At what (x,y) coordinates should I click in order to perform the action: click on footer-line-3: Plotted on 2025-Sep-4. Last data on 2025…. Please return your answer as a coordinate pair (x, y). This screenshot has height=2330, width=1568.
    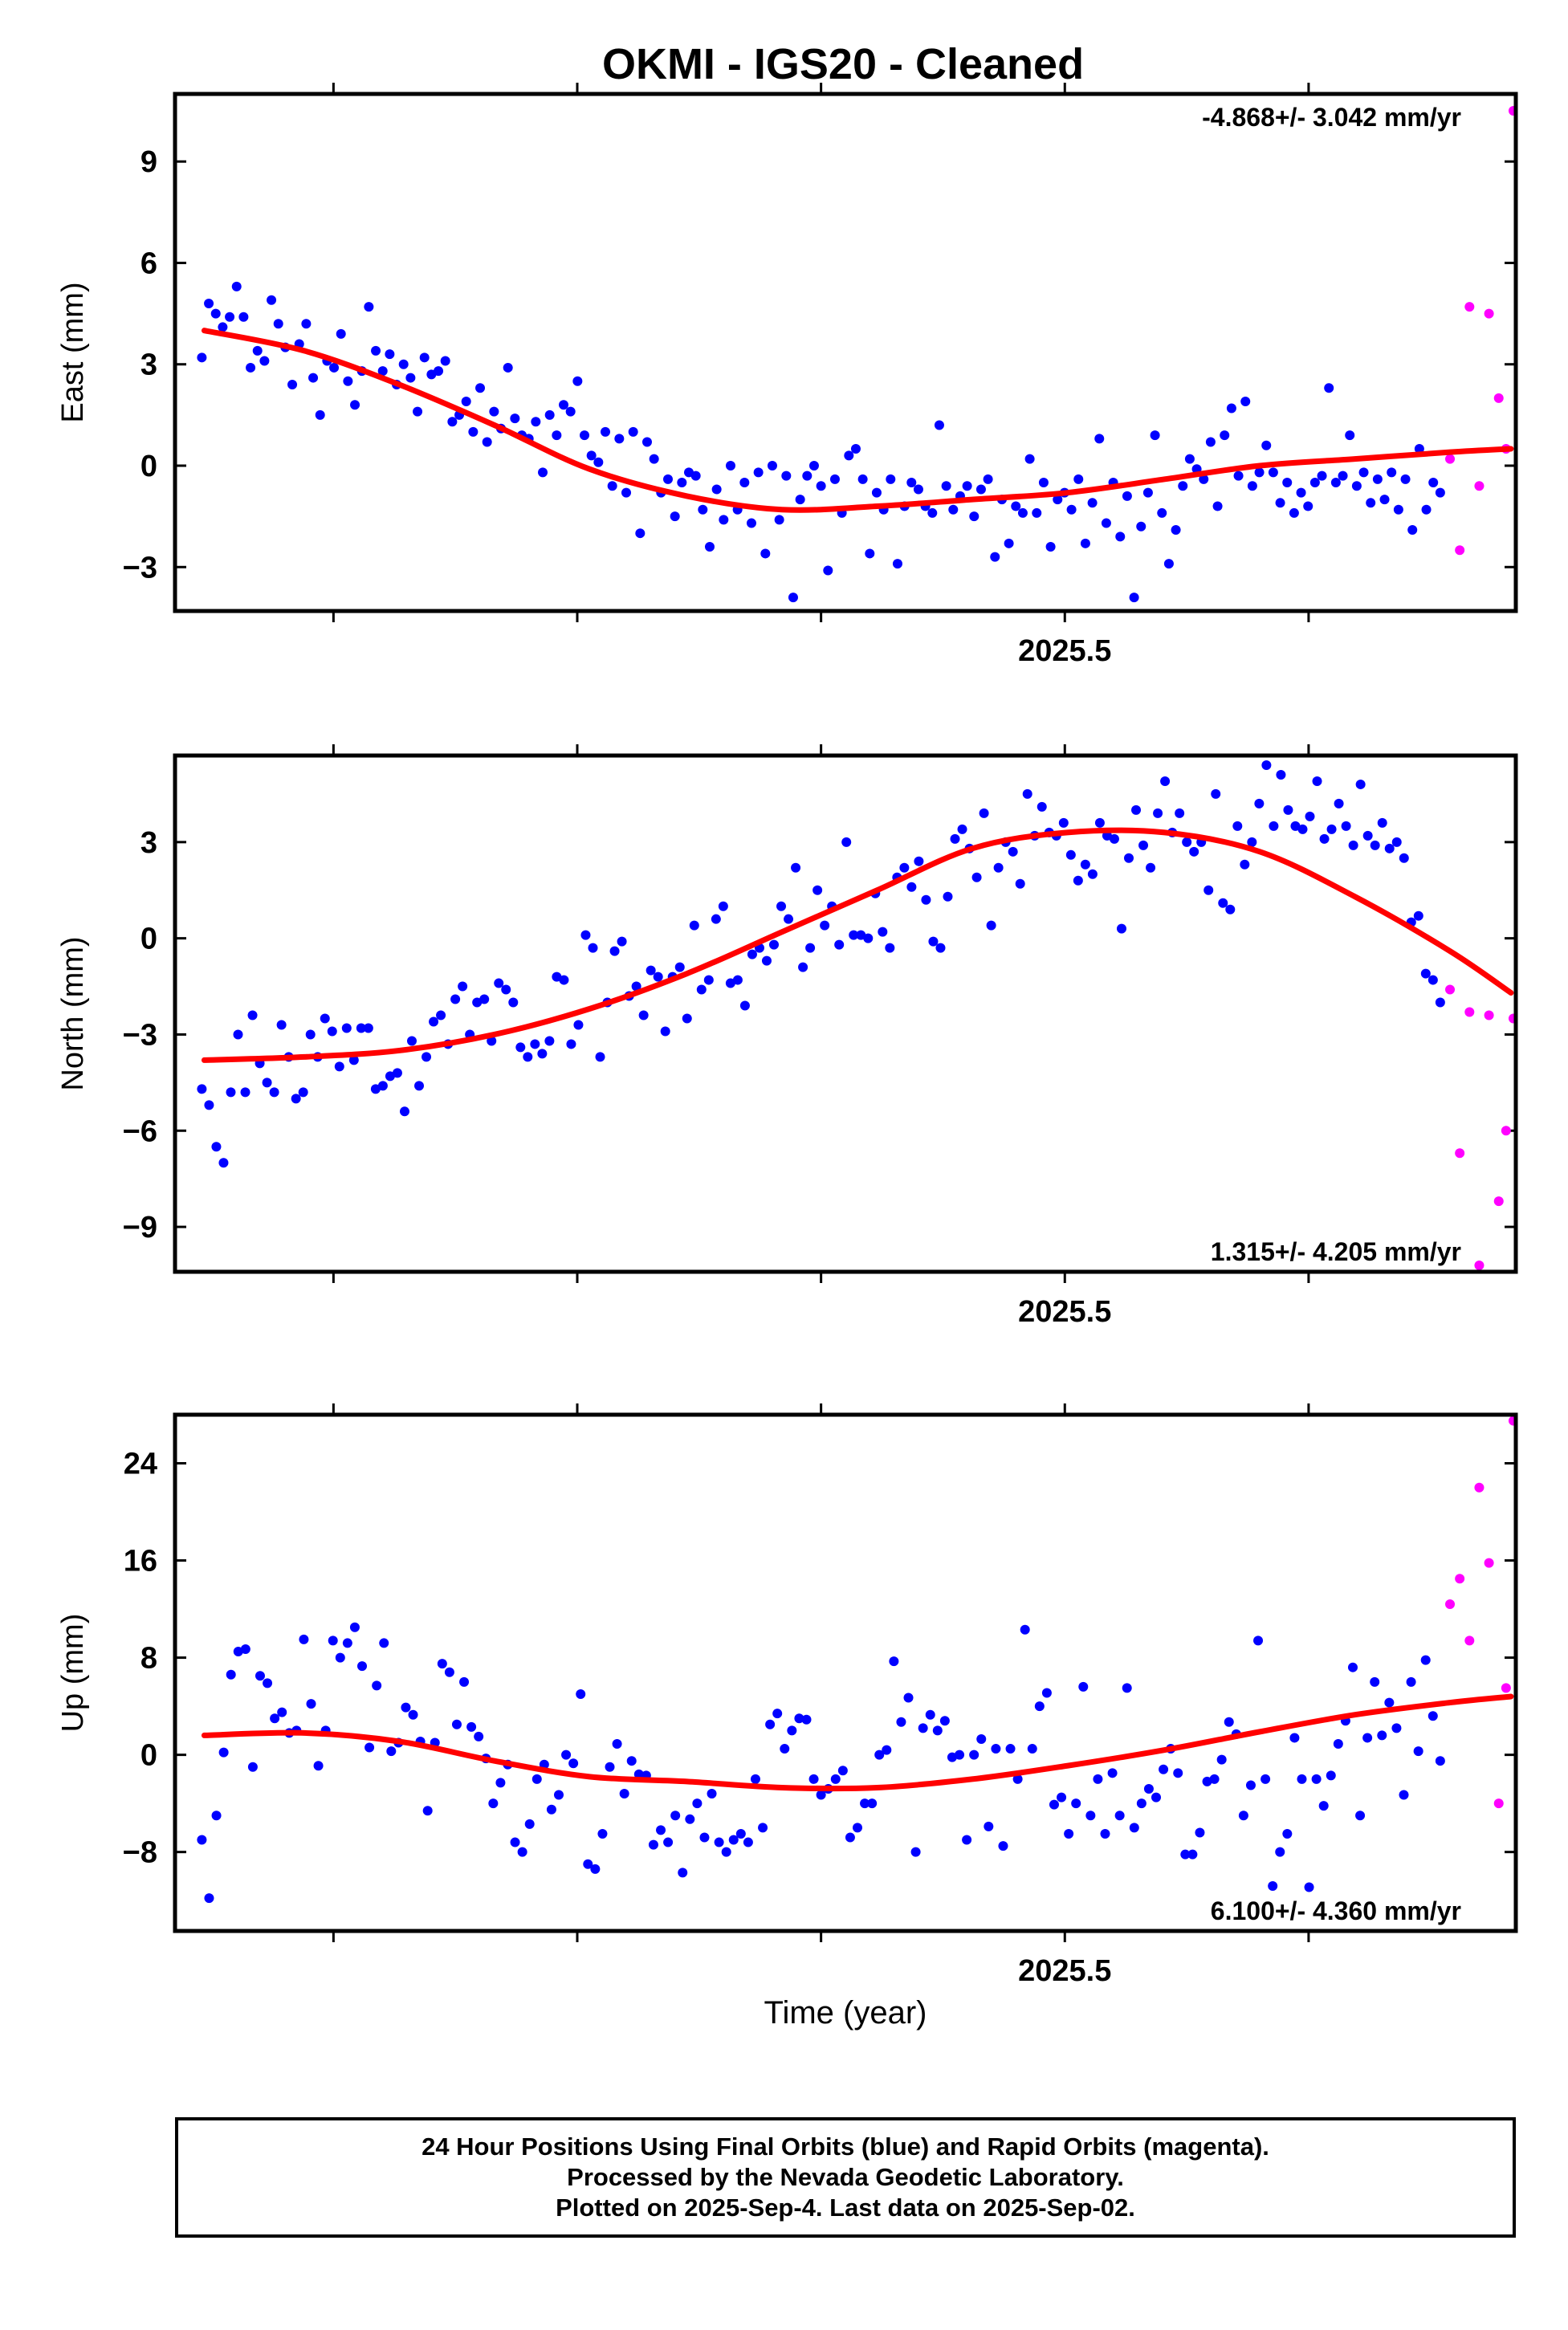
    Looking at the image, I should click on (845, 2208).